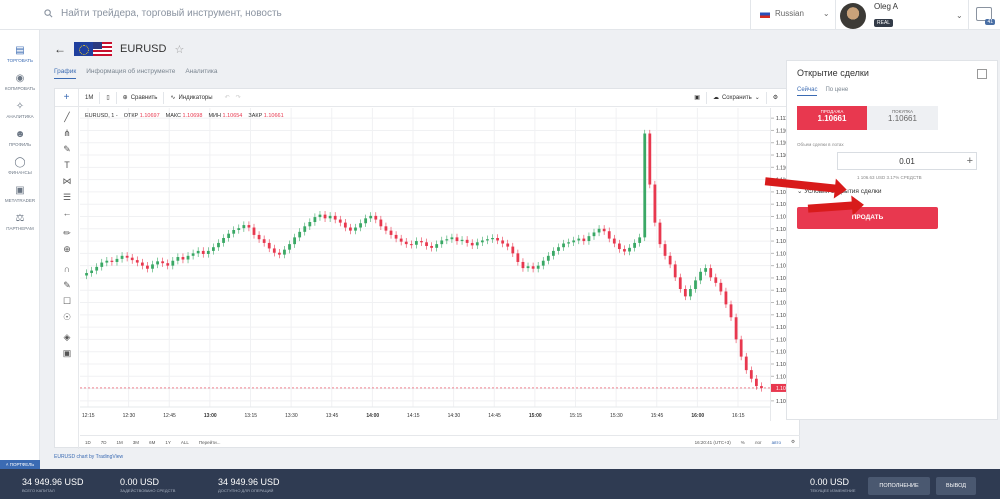  What do you see at coordinates (20, 55) in the screenshot?
I see `sidebar-item-trade: ▤ ТОРГОВАТЬ` at bounding box center [20, 55].